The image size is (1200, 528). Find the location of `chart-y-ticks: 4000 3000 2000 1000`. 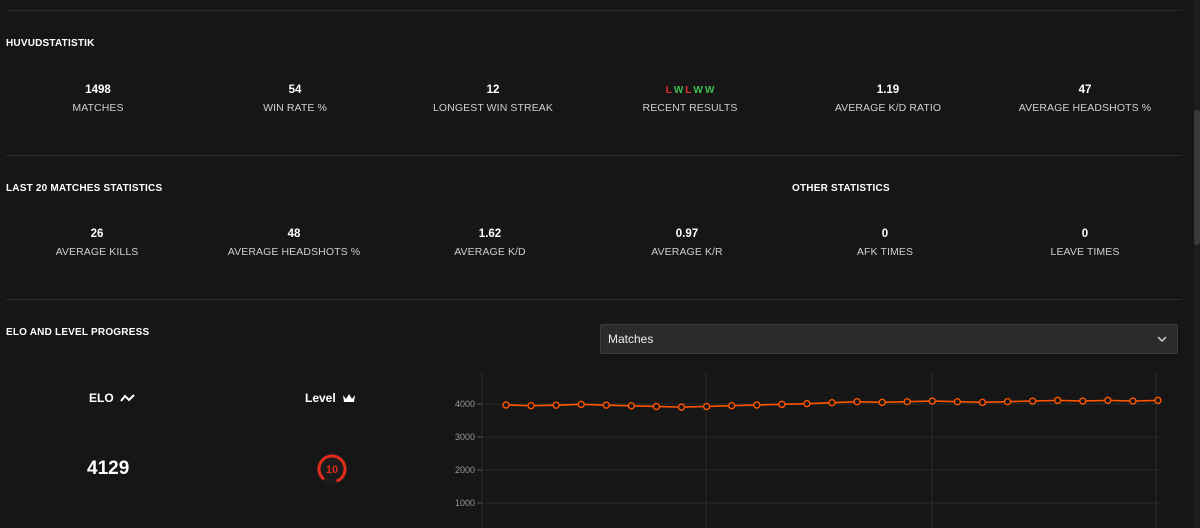

chart-y-ticks: 4000 3000 2000 1000 is located at coordinates (468, 453).